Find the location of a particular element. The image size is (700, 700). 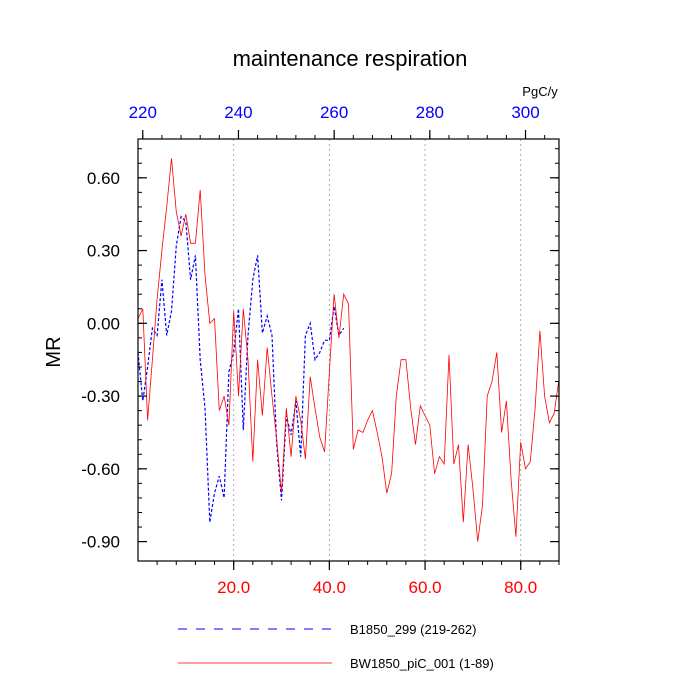

x-tick-label: 40.0 is located at coordinates (329, 587).